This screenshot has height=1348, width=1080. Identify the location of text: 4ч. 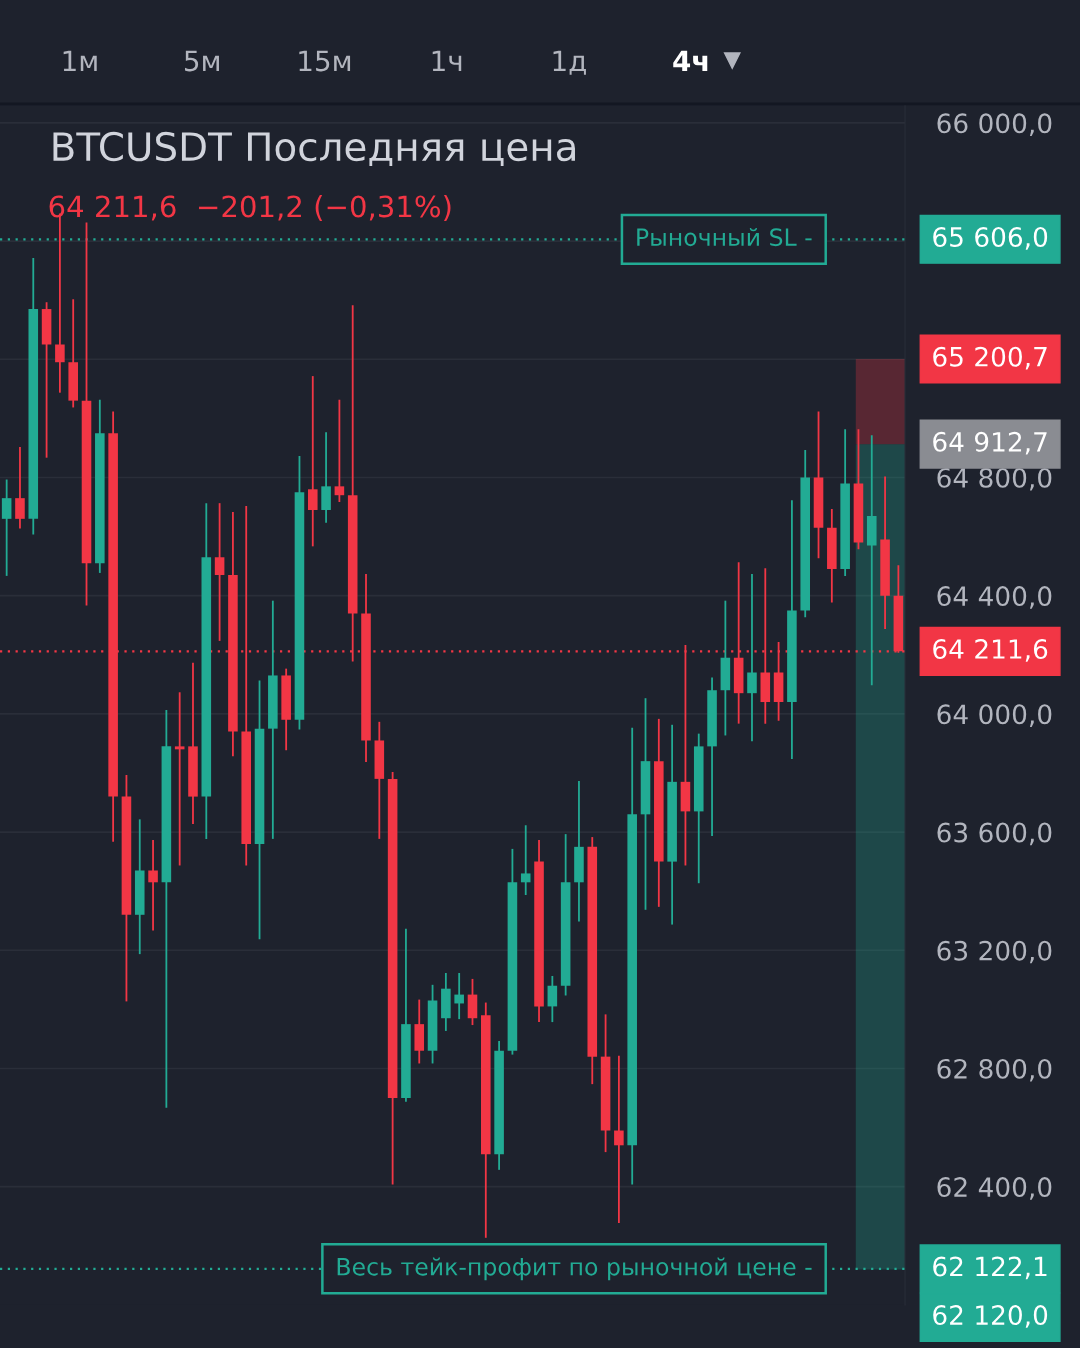
(690, 61).